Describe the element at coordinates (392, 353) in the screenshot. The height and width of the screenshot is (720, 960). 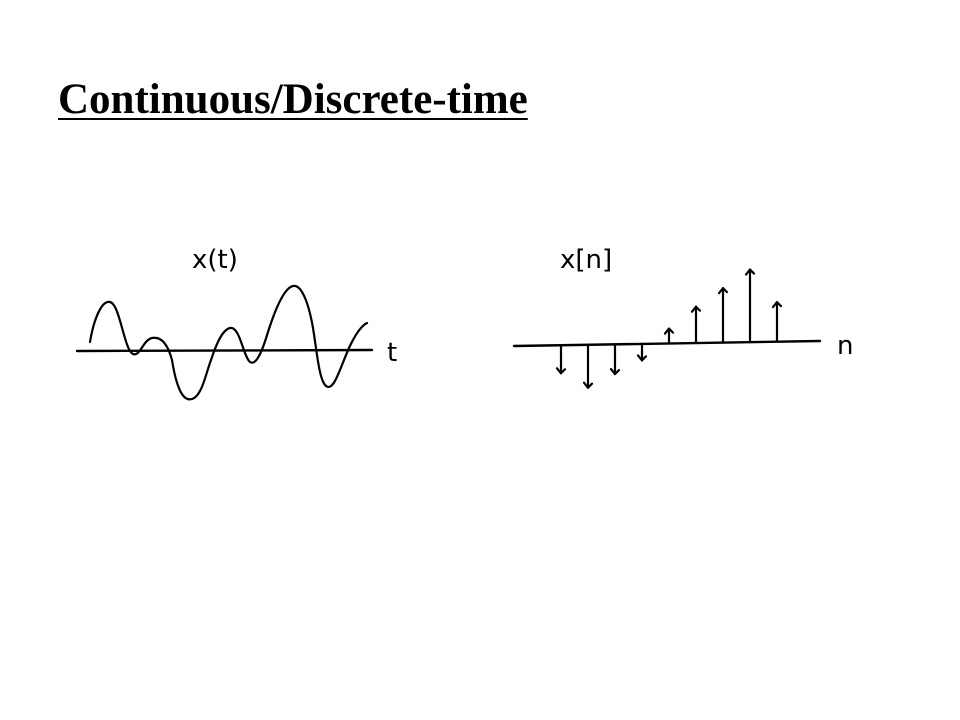
I see `continuous-axis-label: t` at that location.